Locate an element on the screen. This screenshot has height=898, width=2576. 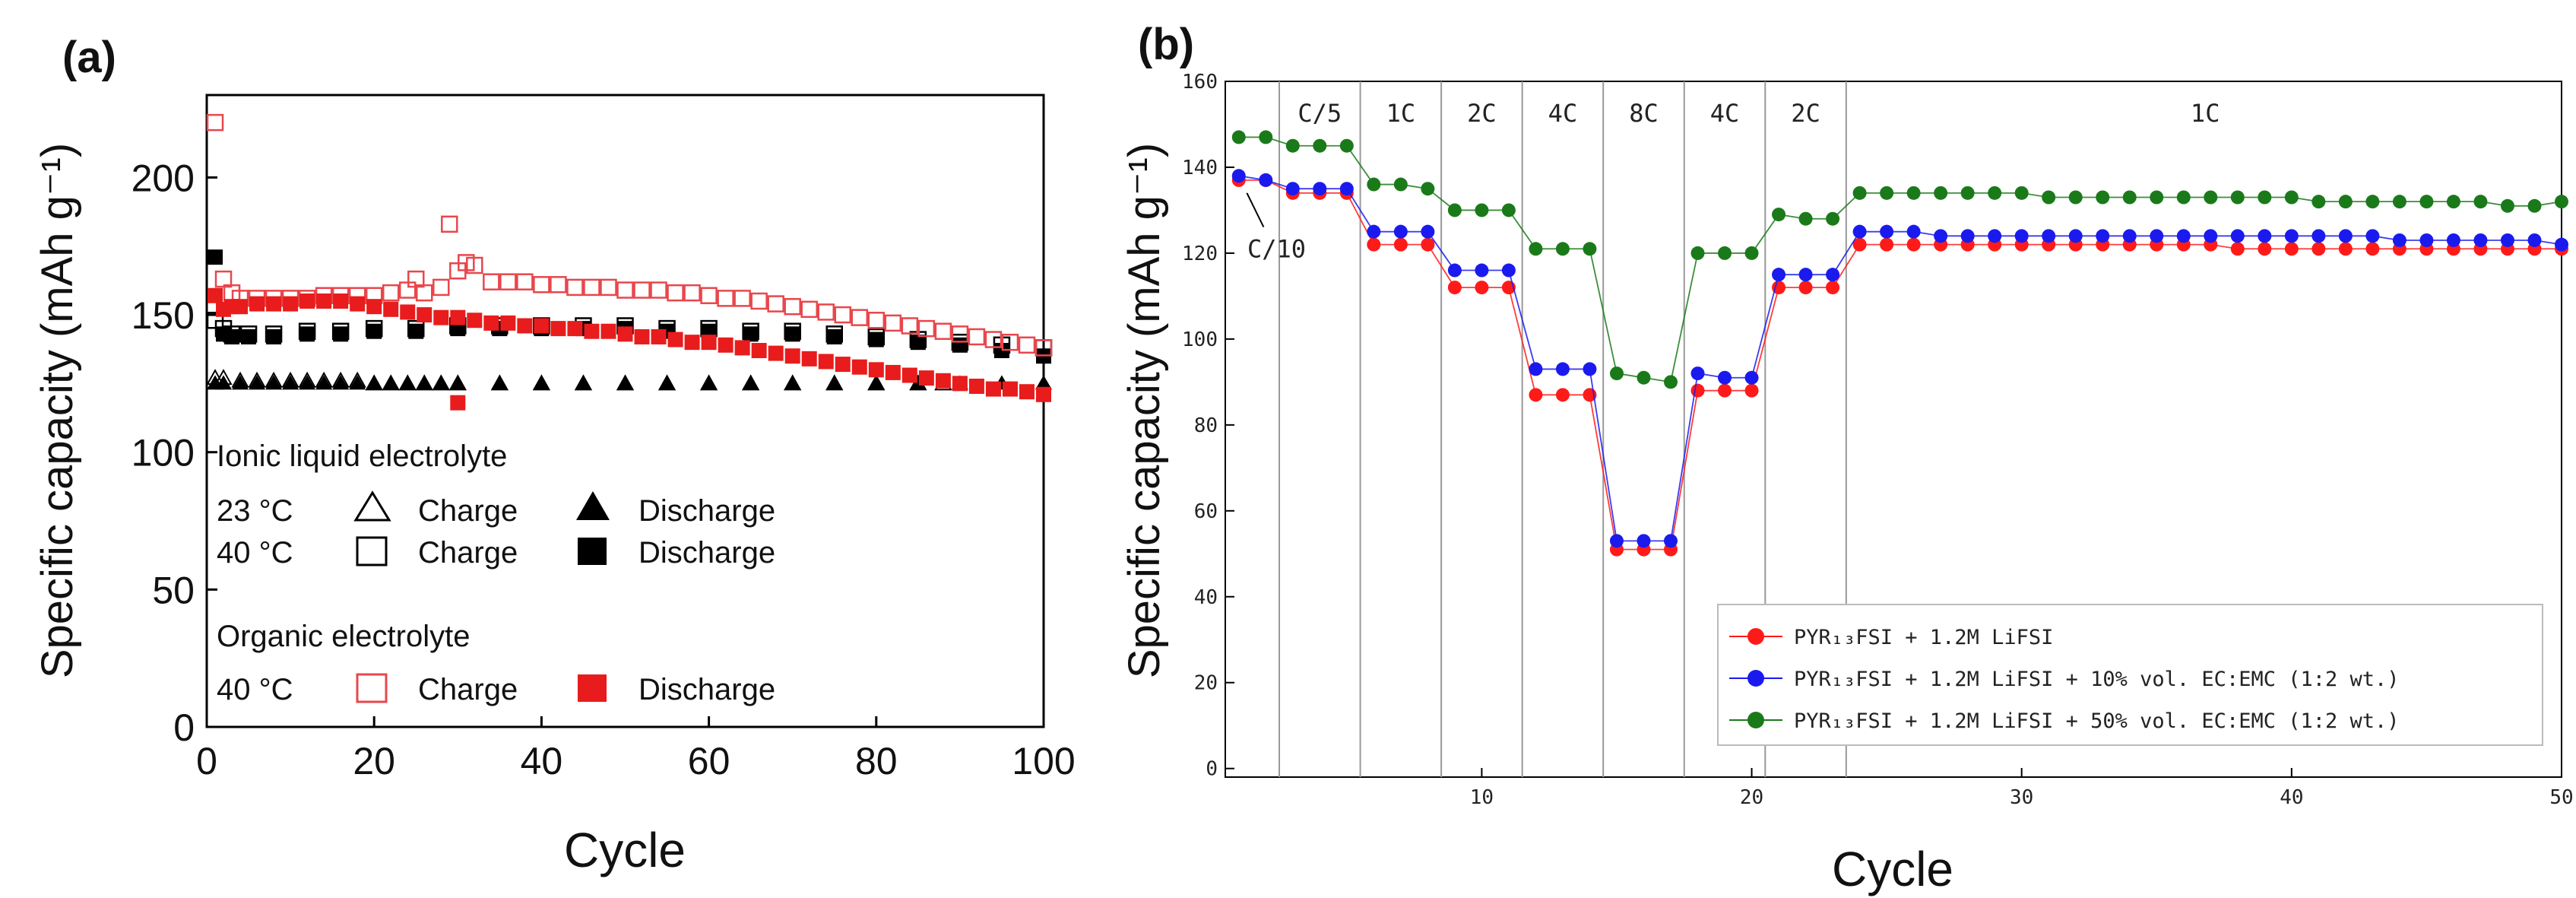
legend-filled-triangle-marker is located at coordinates (593, 505).